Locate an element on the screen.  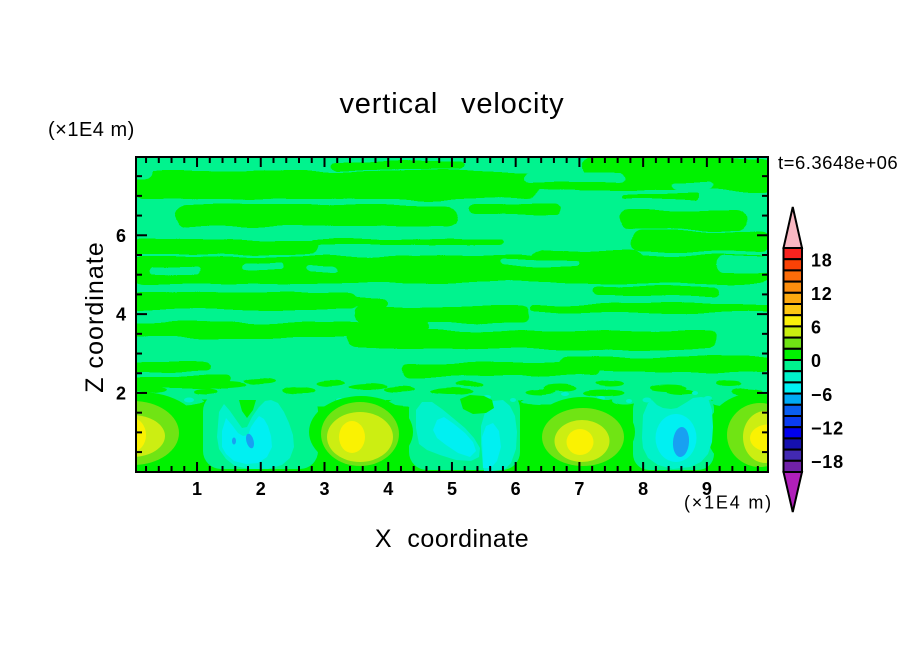
svg-text: 5 is located at coordinates (452, 489).